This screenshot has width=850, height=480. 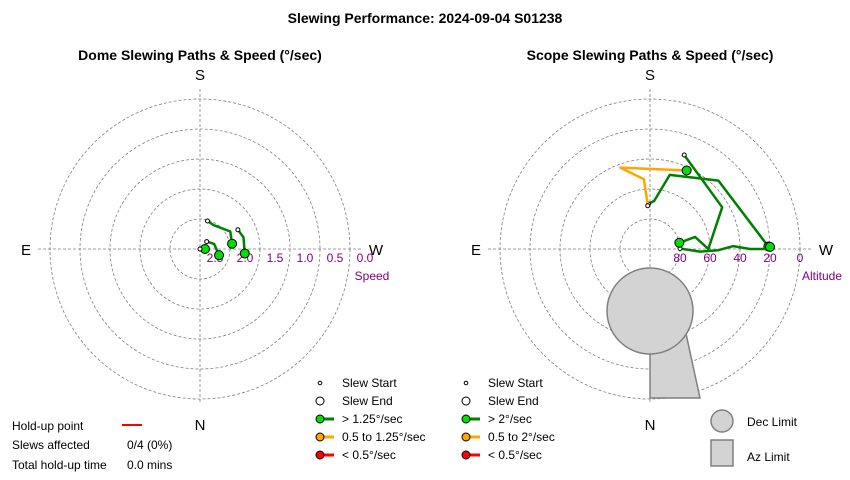 I want to click on radial-tick-label: 60, so click(x=710, y=258).